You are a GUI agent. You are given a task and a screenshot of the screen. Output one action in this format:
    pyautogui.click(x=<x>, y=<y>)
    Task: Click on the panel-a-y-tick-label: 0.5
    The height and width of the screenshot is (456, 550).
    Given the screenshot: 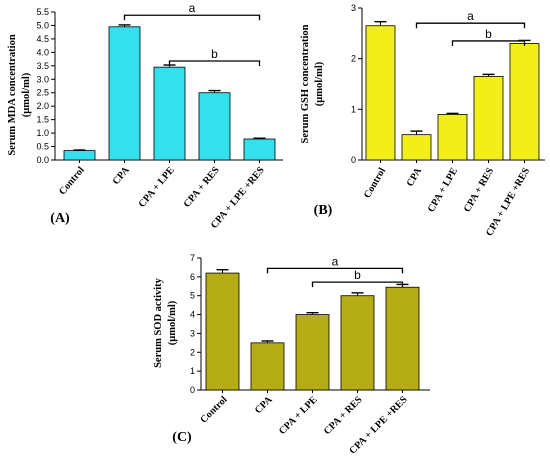 What is the action you would take?
    pyautogui.click(x=42, y=147)
    